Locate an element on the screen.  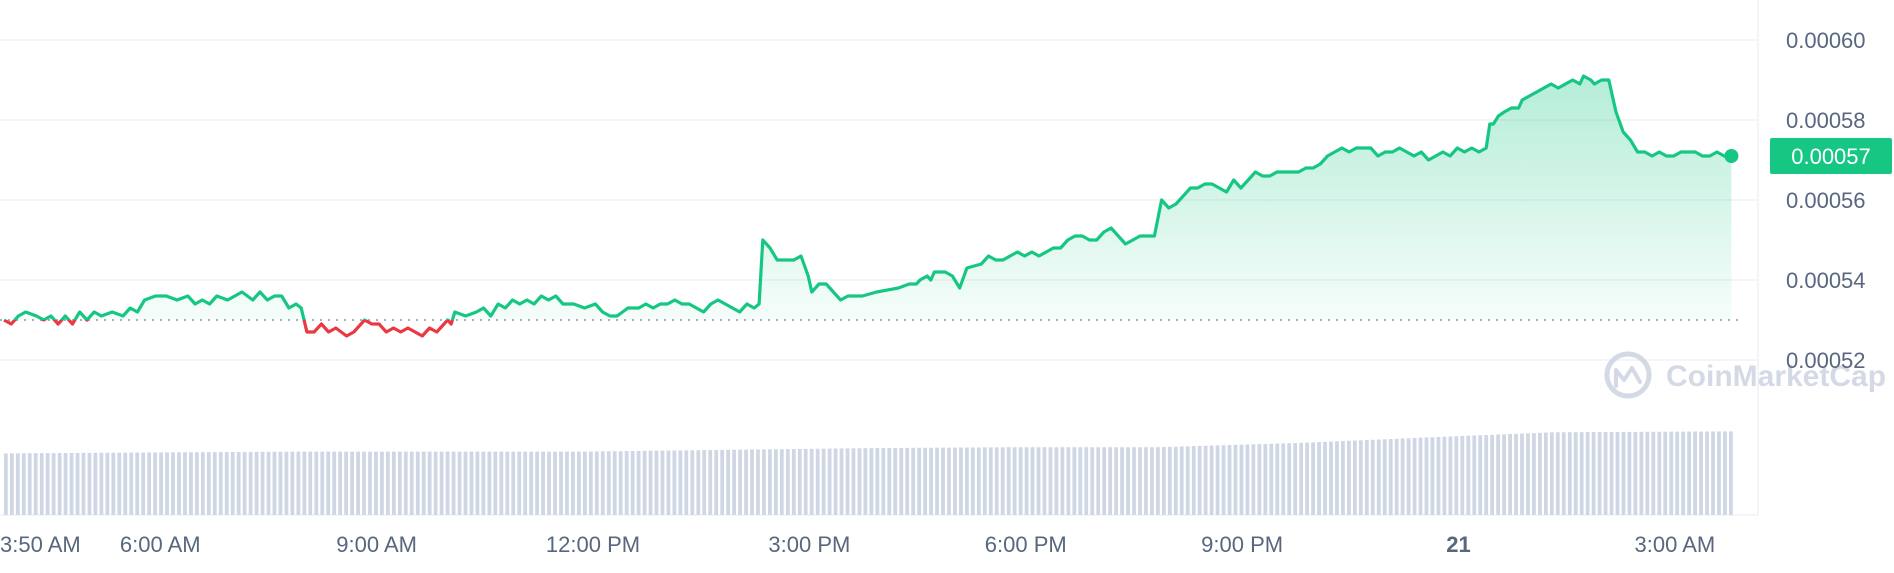
current-price-label: 0.00057 is located at coordinates (1831, 156).